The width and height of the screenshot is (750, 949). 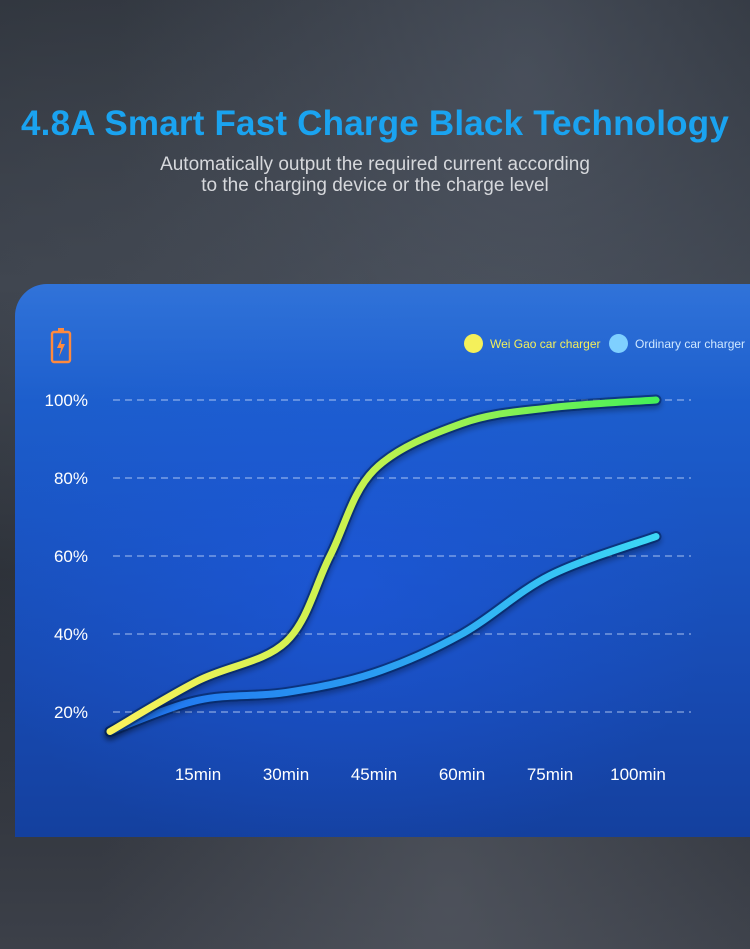 I want to click on y-tick-label: 100%, so click(x=66, y=400).